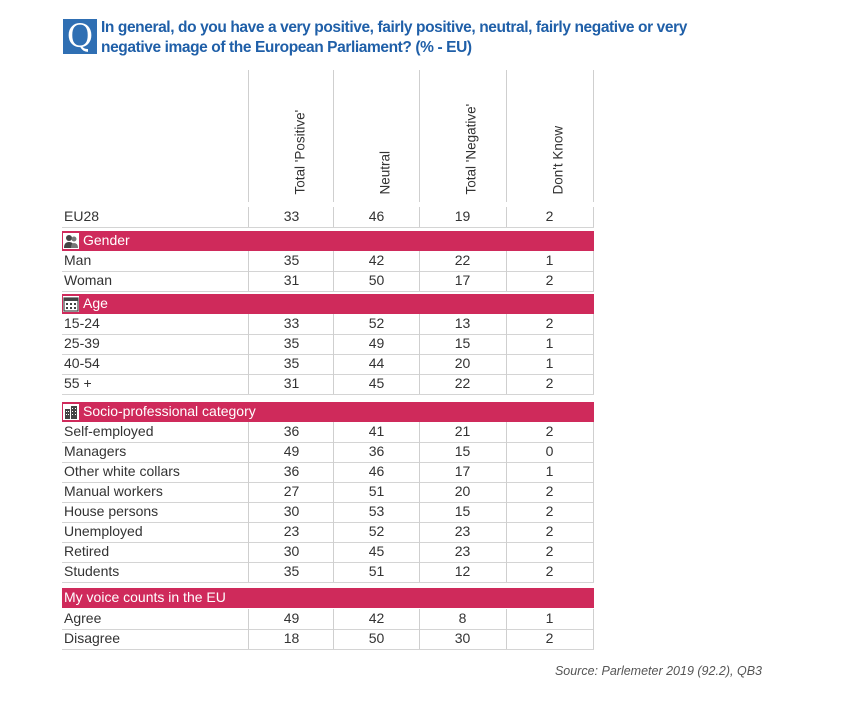  I want to click on column-header-label: Don't Know, so click(557, 160).